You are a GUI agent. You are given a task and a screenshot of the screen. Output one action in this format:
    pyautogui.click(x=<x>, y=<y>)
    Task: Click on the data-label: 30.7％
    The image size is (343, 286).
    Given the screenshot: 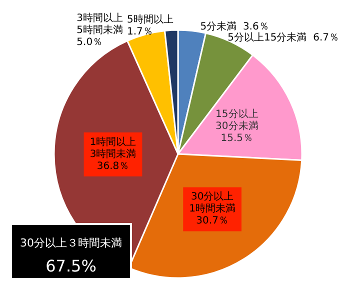 What is the action you would take?
    pyautogui.click(x=212, y=221)
    